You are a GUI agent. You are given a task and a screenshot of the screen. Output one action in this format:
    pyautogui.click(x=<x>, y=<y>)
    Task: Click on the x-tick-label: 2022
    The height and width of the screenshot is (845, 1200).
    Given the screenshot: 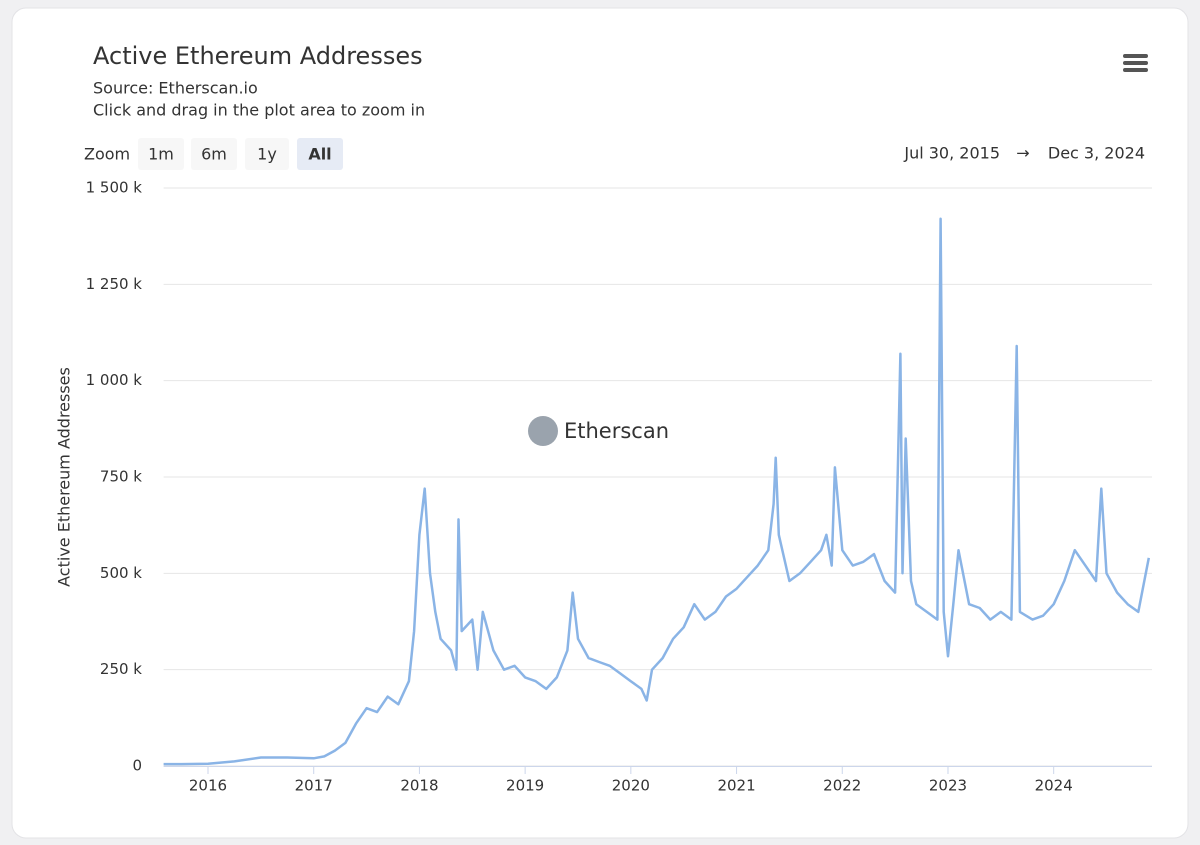 What is the action you would take?
    pyautogui.click(x=842, y=786)
    